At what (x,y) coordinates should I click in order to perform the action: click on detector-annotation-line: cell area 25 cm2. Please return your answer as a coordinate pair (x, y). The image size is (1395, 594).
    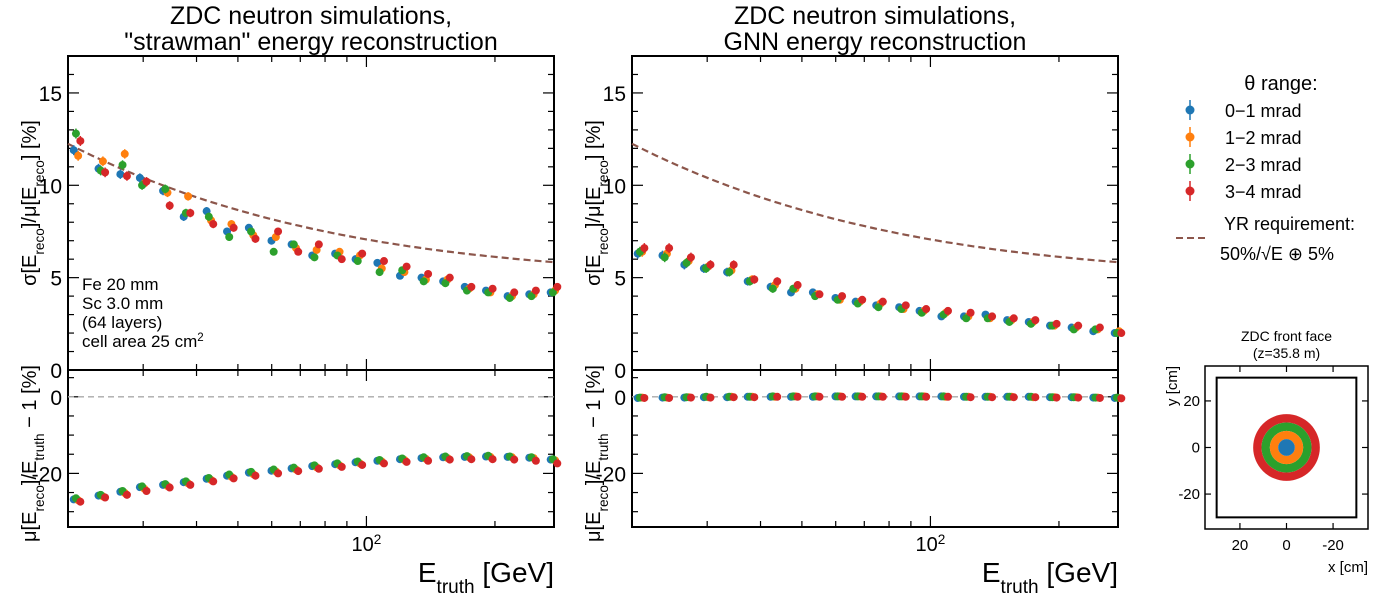
    Looking at the image, I should click on (143, 341).